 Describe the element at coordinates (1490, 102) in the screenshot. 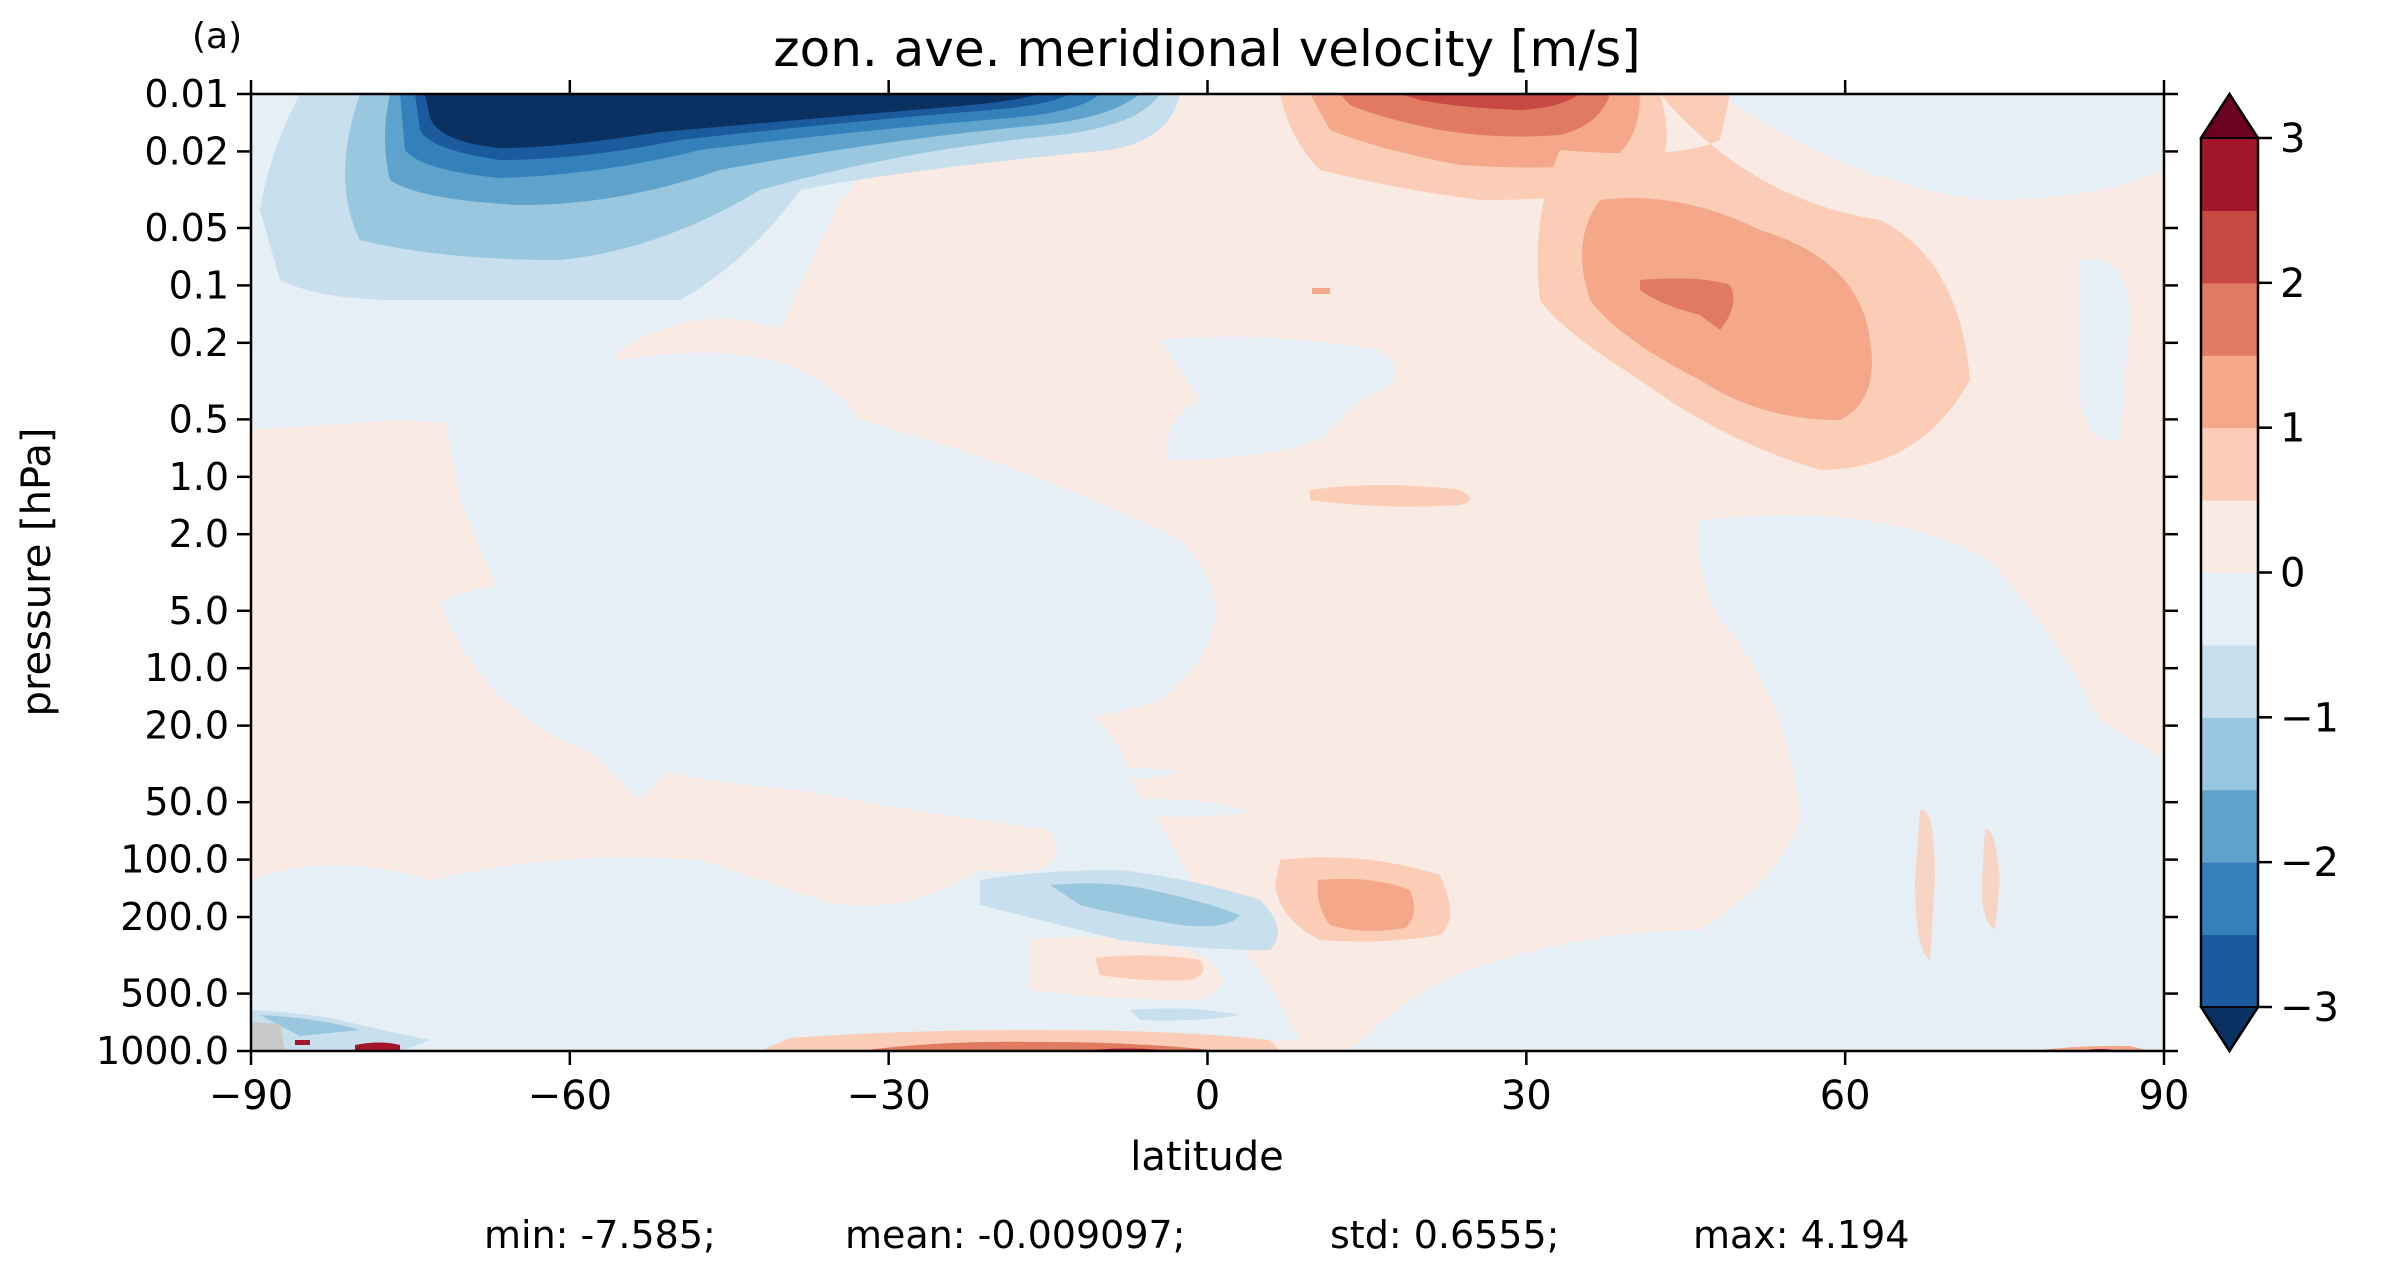

I see `region-pos-2-top` at that location.